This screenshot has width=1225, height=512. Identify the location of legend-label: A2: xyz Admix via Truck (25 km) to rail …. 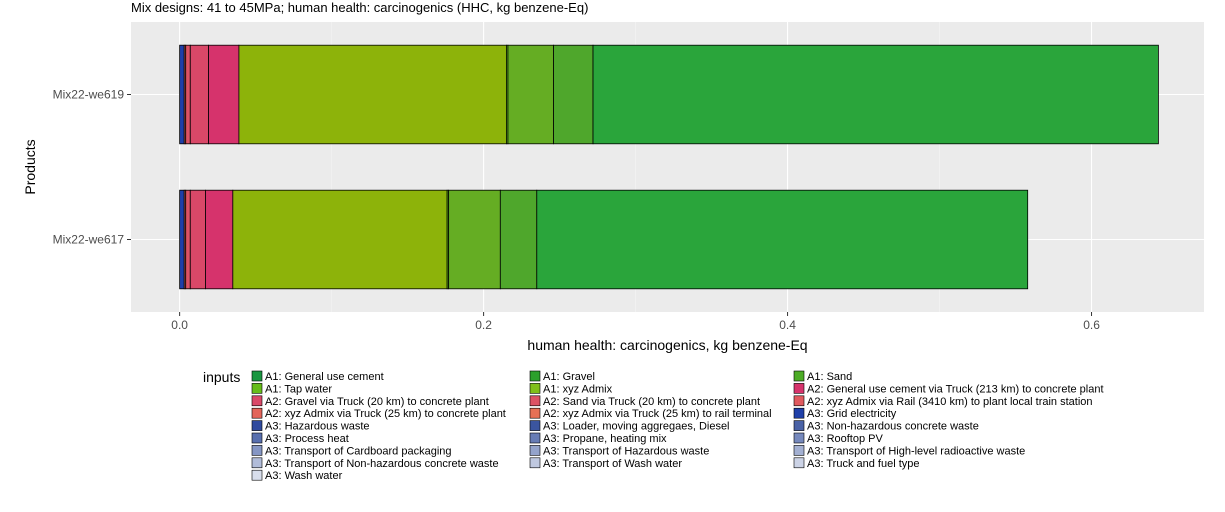
(657, 414).